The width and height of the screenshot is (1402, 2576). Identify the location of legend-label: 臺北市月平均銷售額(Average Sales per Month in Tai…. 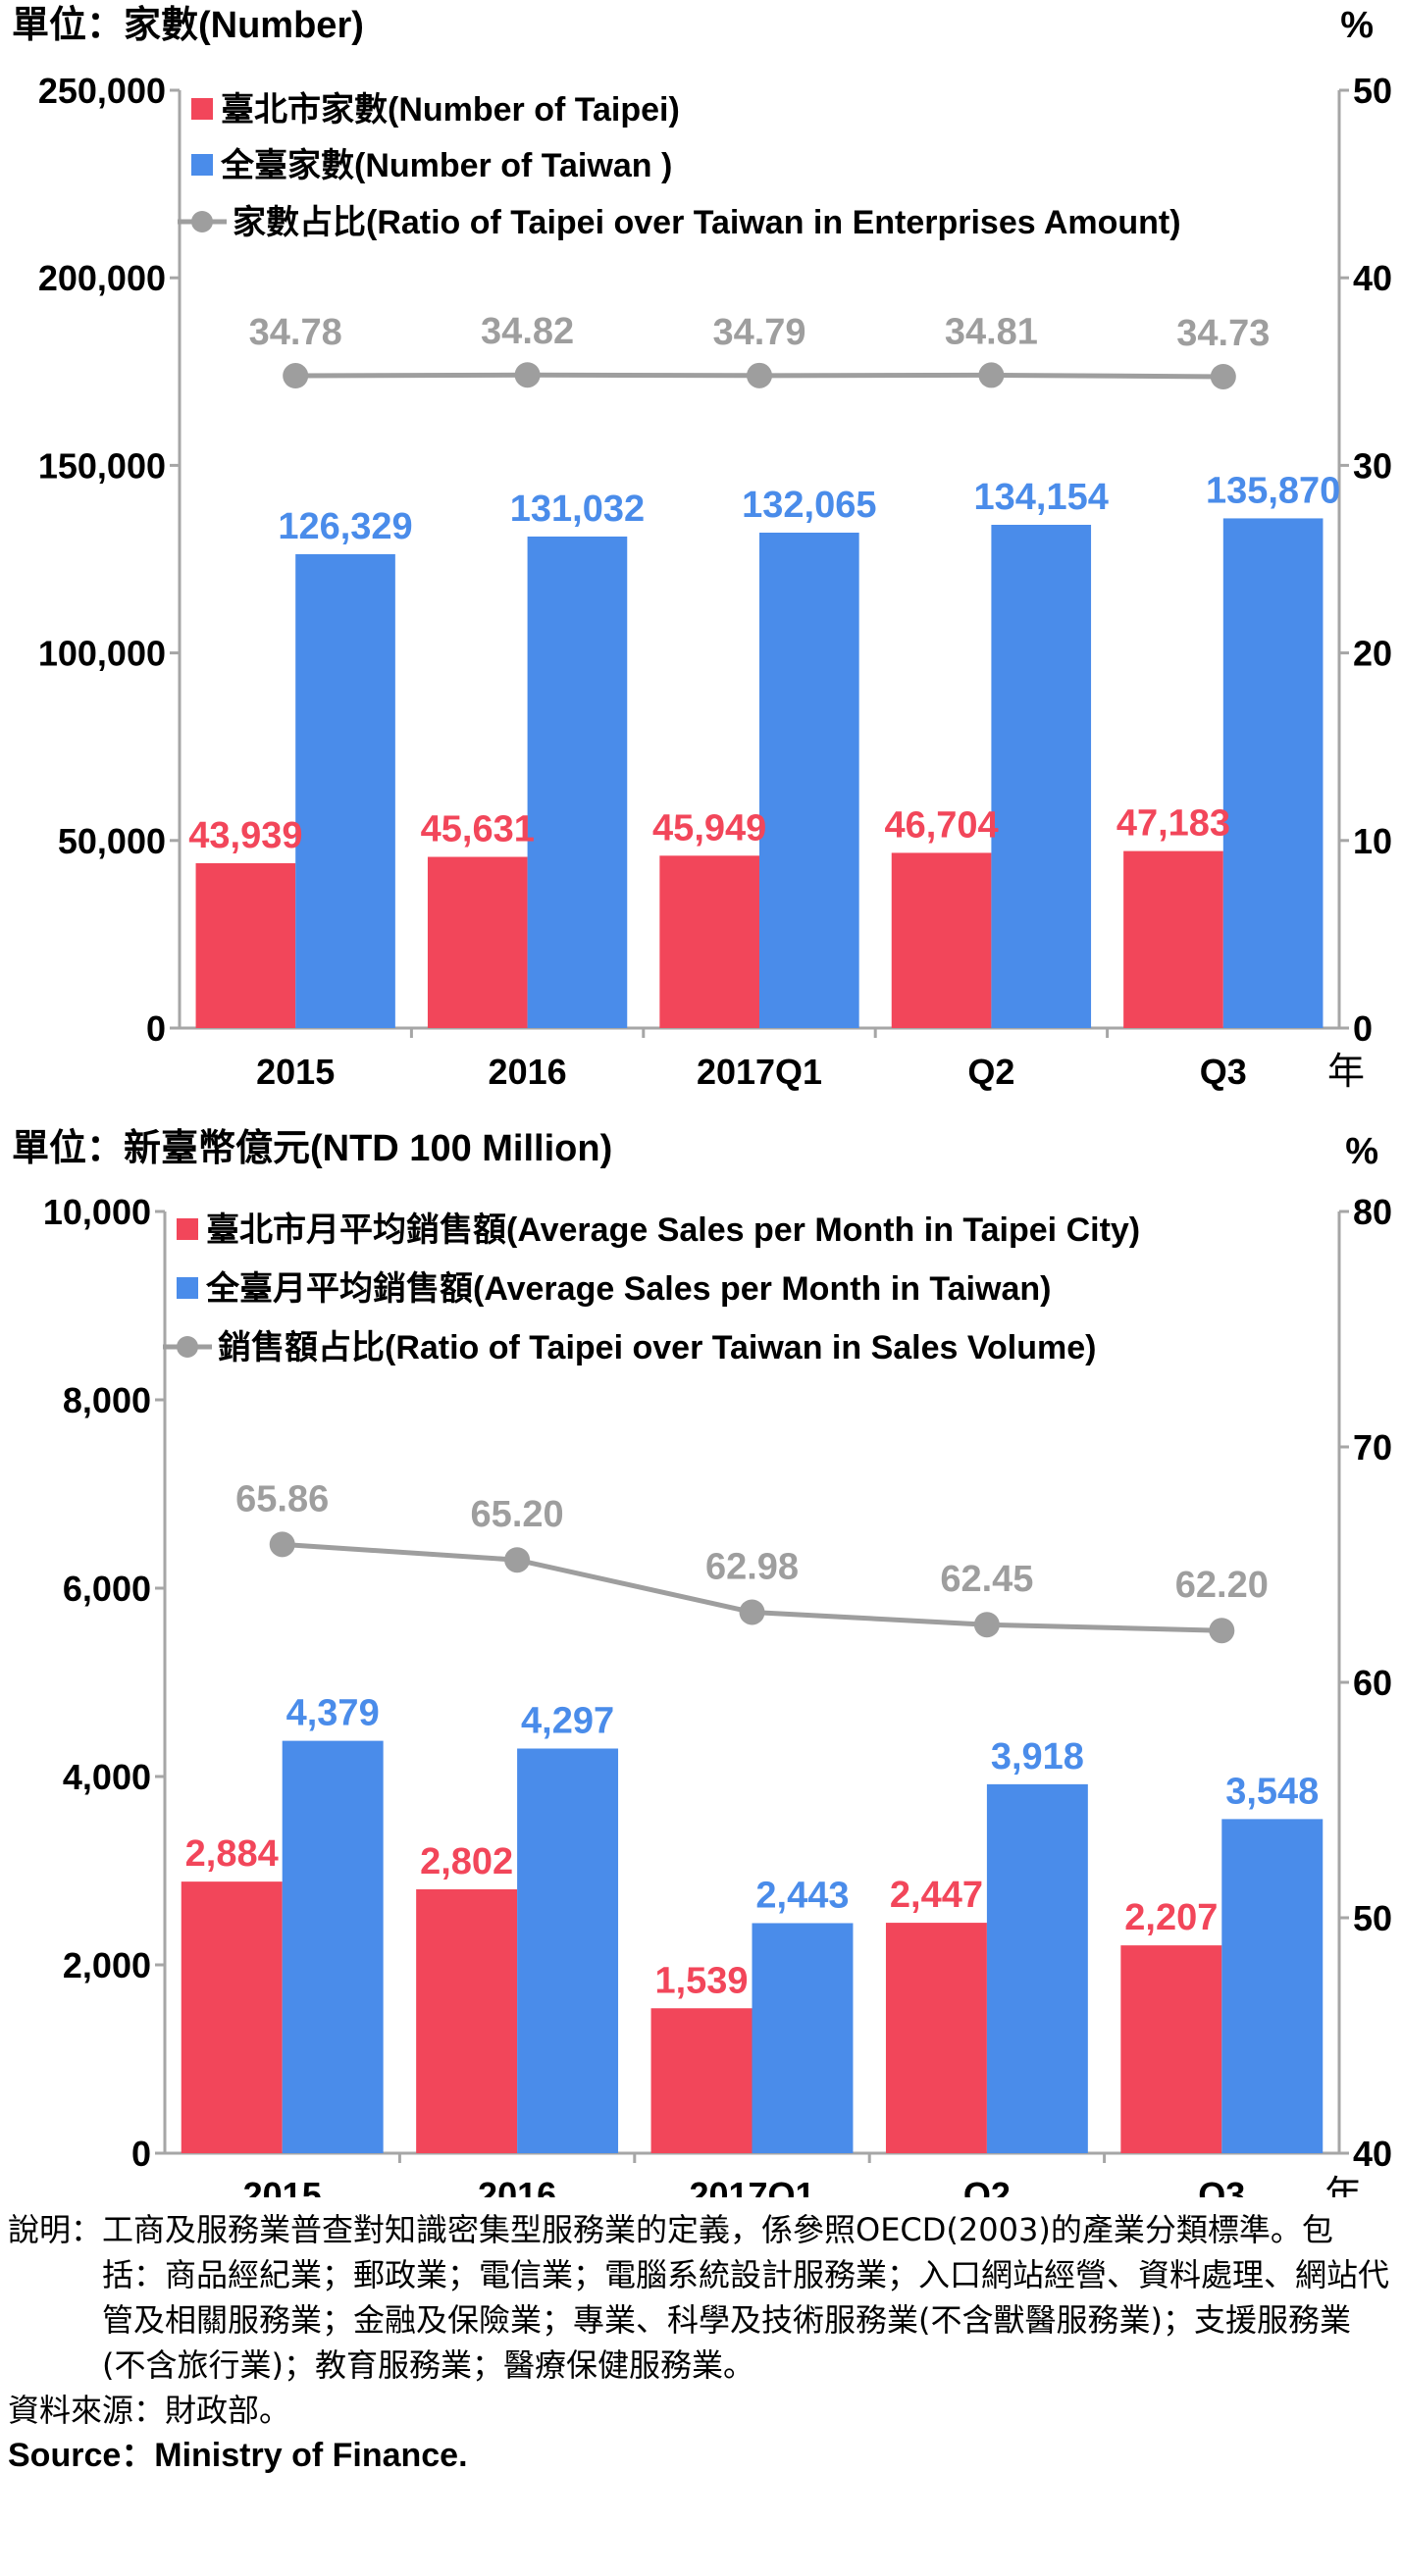
(673, 1230).